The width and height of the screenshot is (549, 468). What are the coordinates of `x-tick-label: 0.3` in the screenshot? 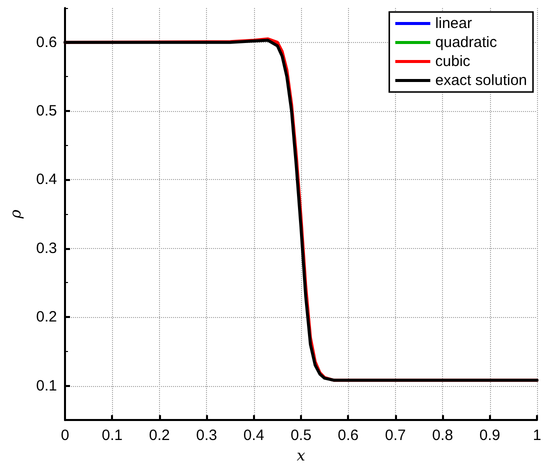 It's located at (207, 435).